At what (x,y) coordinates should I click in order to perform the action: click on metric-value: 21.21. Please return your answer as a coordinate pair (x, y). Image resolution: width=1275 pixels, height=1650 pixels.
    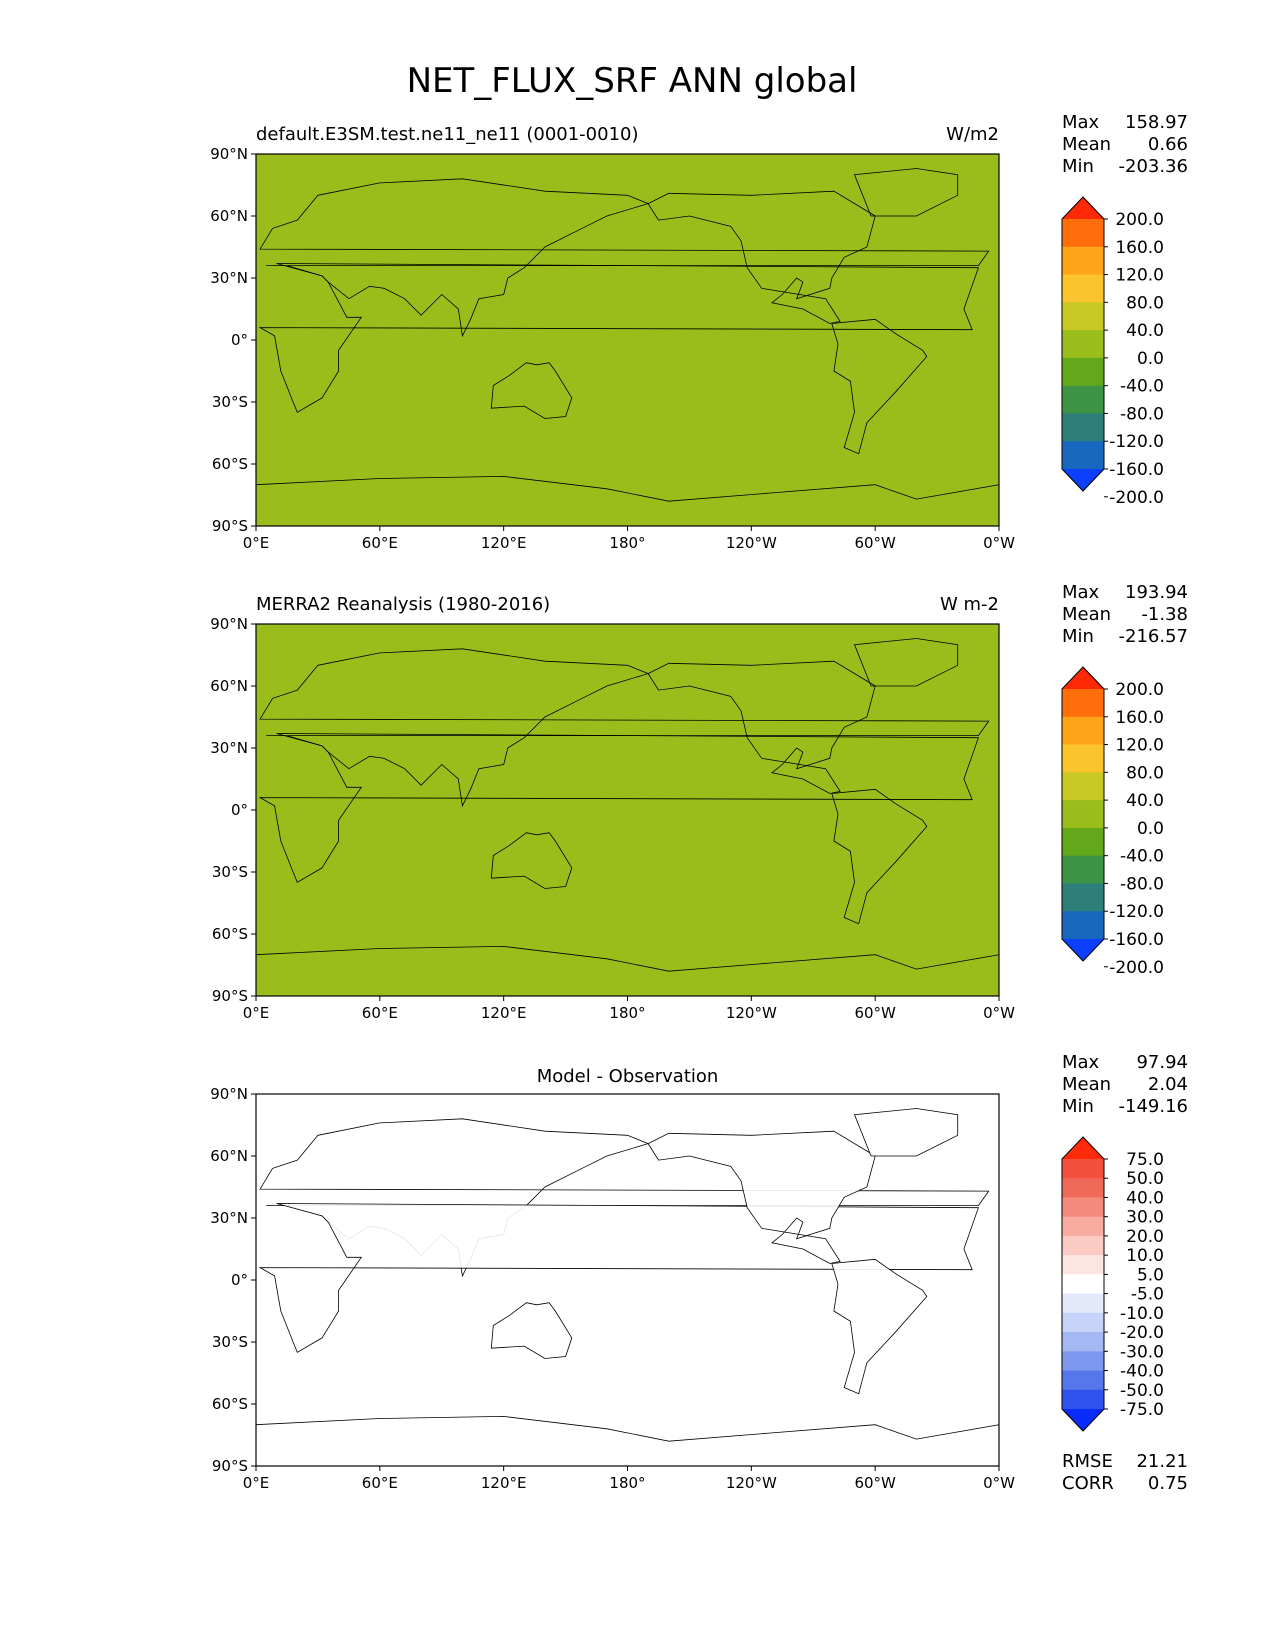
    Looking at the image, I should click on (1162, 1461).